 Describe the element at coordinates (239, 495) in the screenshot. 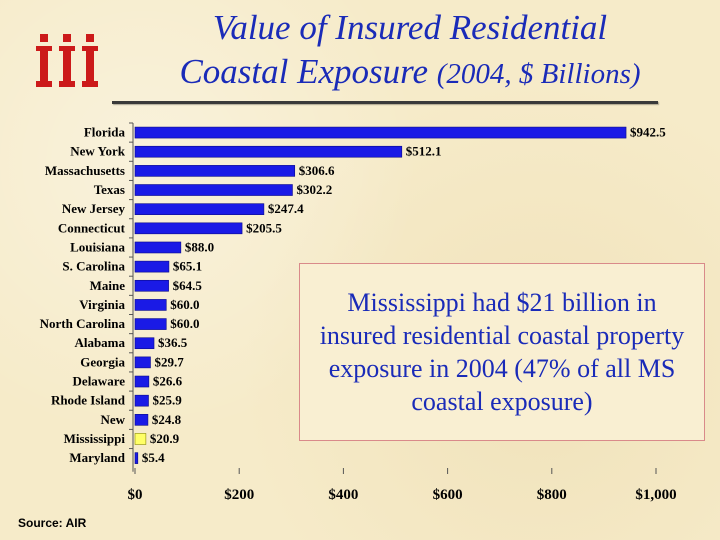

I see `x-tick-label: $200` at that location.